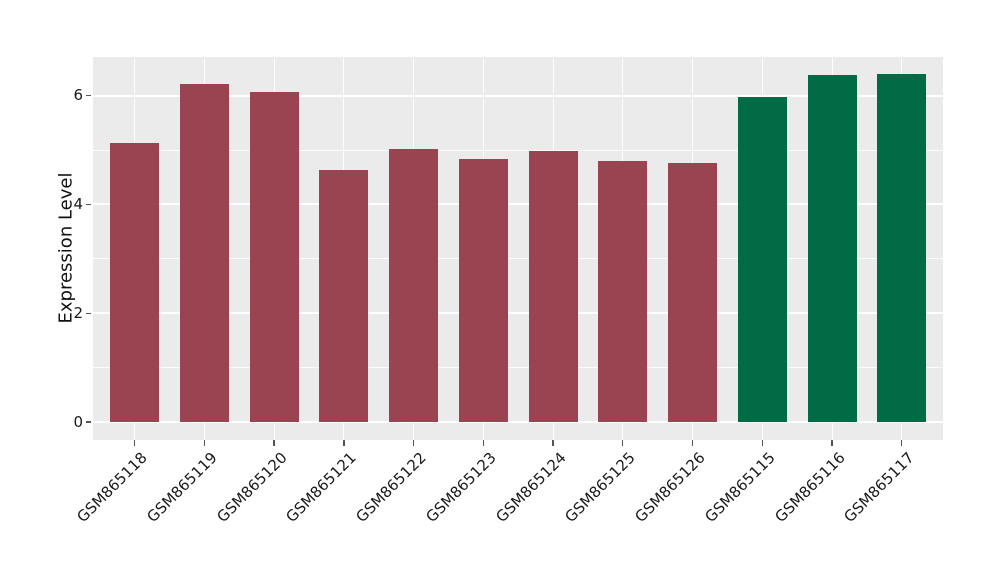 Image resolution: width=1000 pixels, height=580 pixels. I want to click on bar-GSM865117, so click(902, 248).